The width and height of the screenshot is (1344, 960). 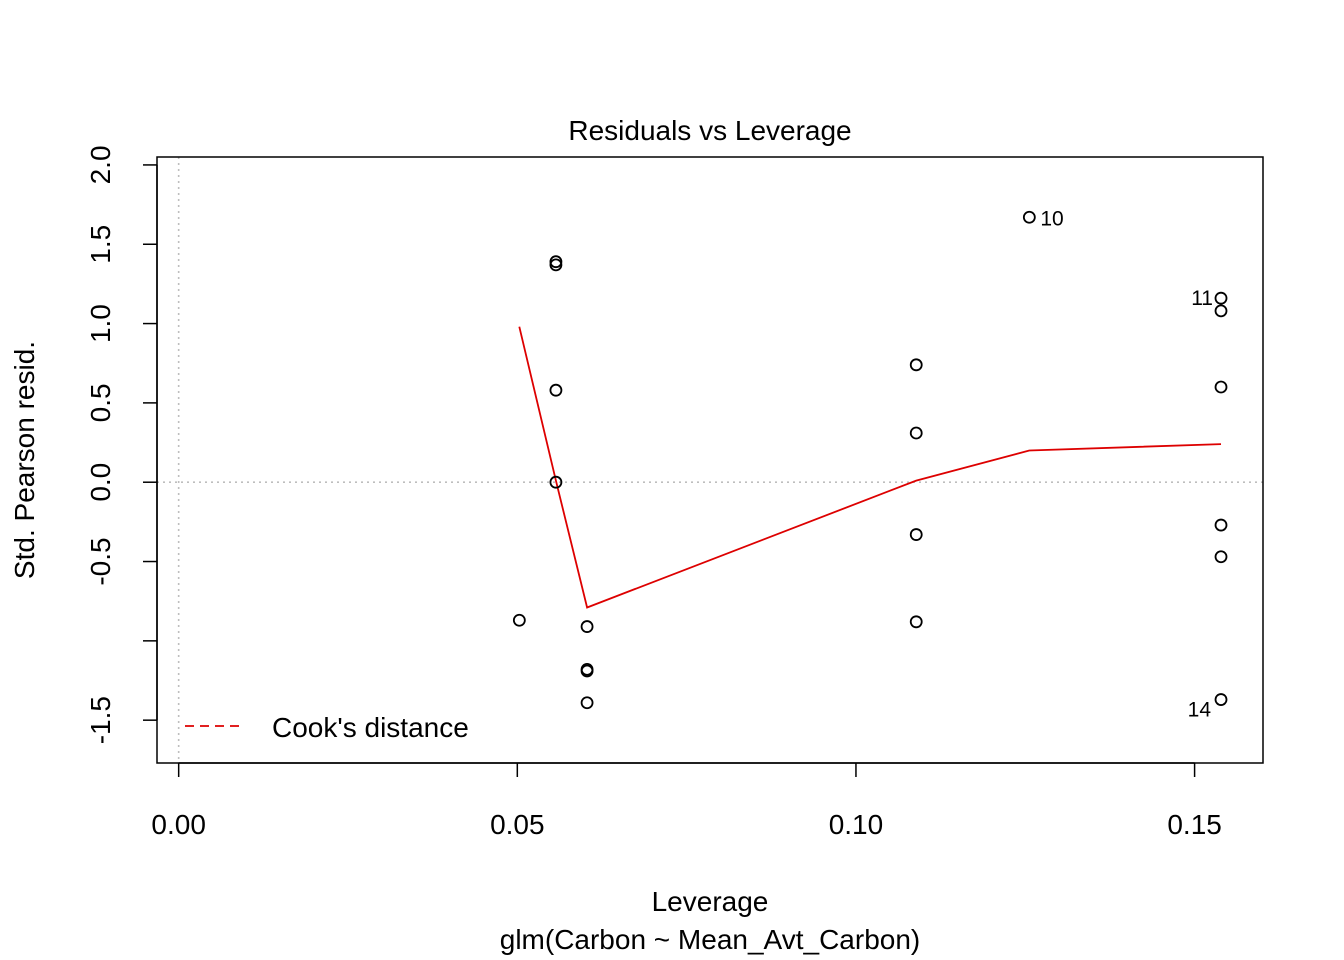 What do you see at coordinates (710, 939) in the screenshot?
I see `model-formula-subtitle: glm(Carbon ~ Mean_Avt_Carbon)` at bounding box center [710, 939].